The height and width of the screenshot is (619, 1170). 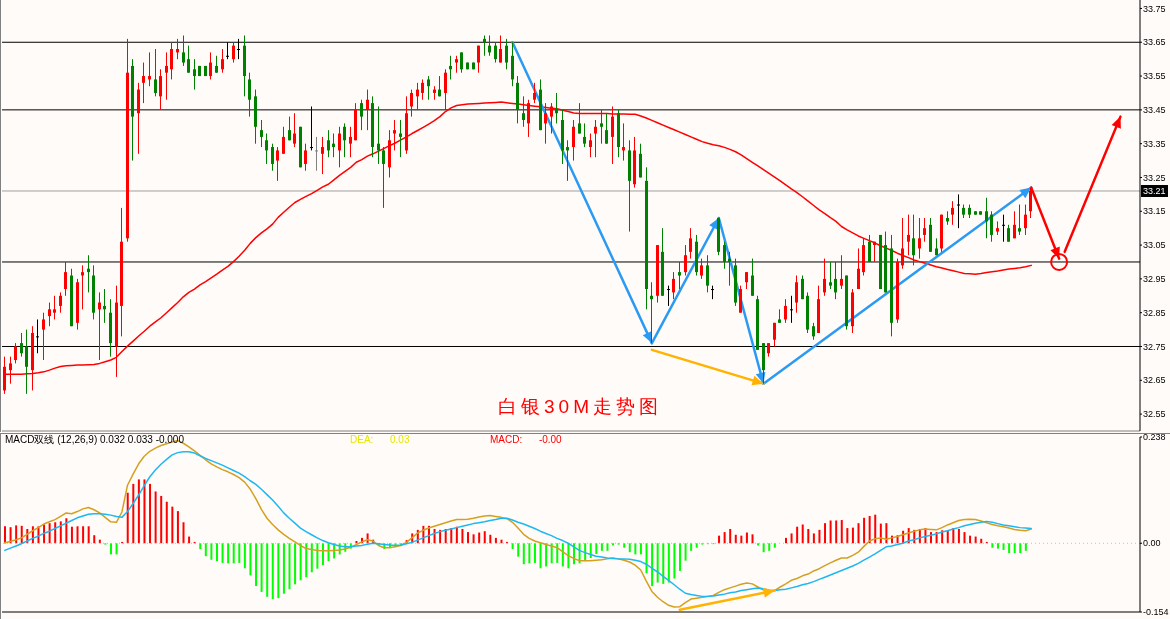 What do you see at coordinates (1154, 211) in the screenshot?
I see `y-tick-label: 33.15` at bounding box center [1154, 211].